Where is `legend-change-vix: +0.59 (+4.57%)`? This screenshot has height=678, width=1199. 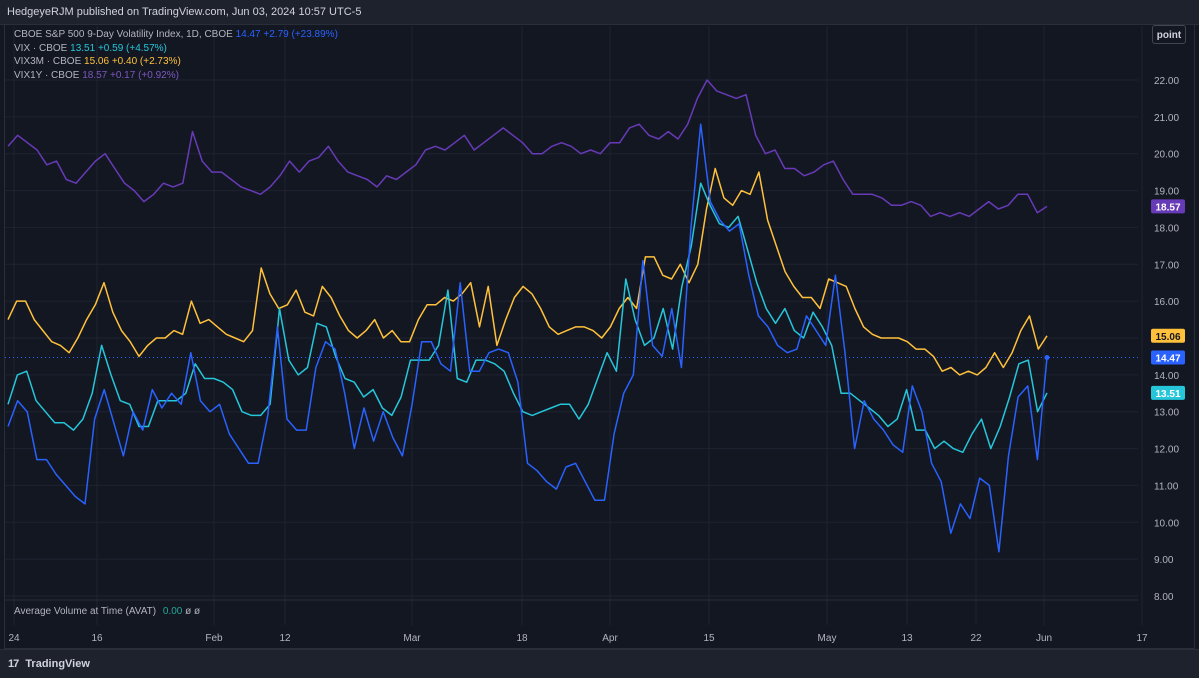
legend-change-vix: +0.59 (+4.57%) is located at coordinates (132, 48).